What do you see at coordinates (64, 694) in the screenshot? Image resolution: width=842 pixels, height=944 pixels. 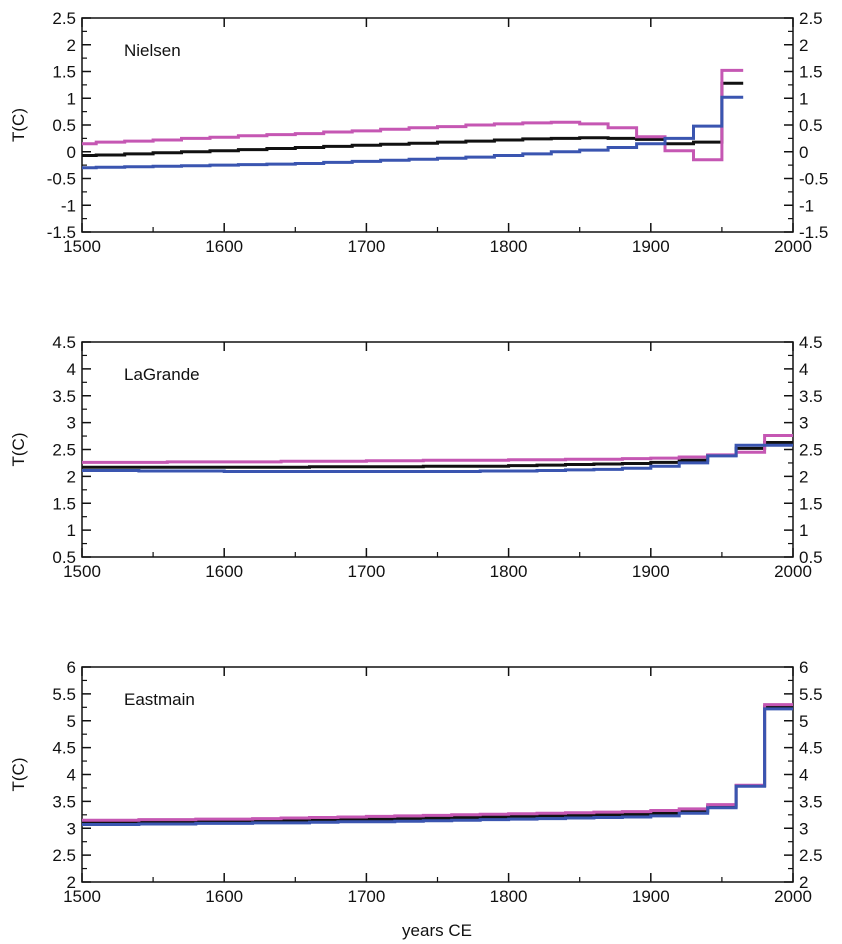 I see `y-tick-label-left: 5.5` at bounding box center [64, 694].